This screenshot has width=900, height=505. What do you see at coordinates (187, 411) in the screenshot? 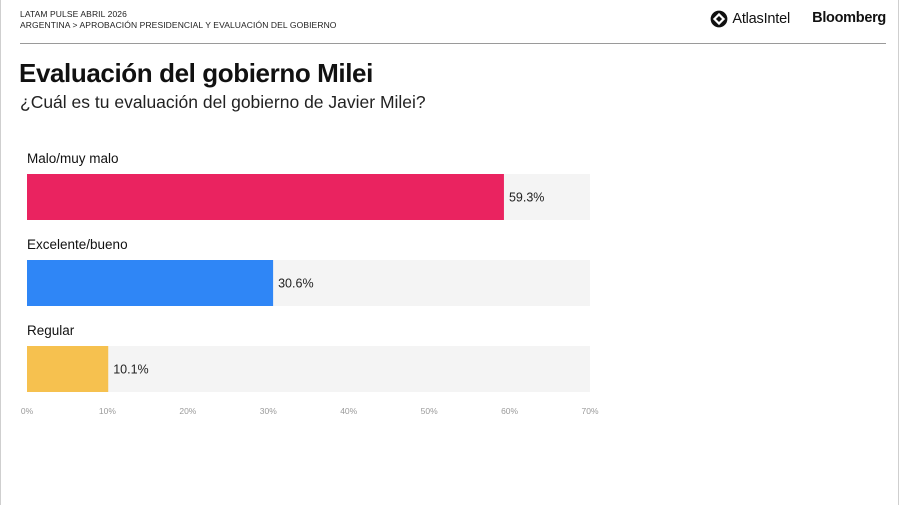
I see `x-tick-label: 20%` at bounding box center [187, 411].